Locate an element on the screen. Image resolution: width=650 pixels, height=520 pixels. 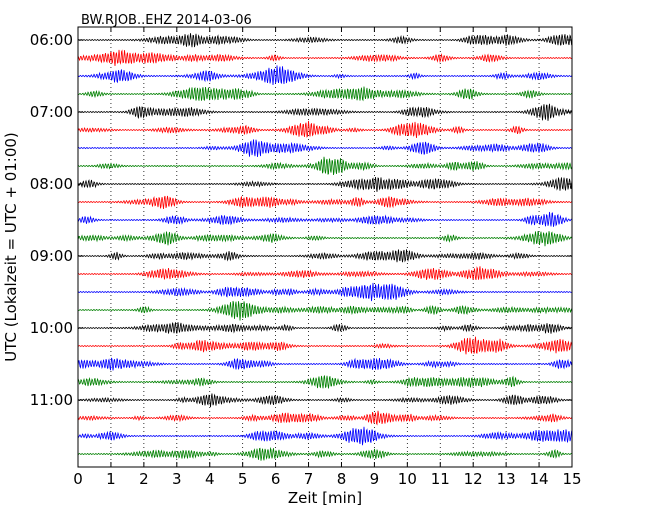
y-axis-title: UTC (Lokalzeit = UTC + 01:00) is located at coordinates (11, 247).